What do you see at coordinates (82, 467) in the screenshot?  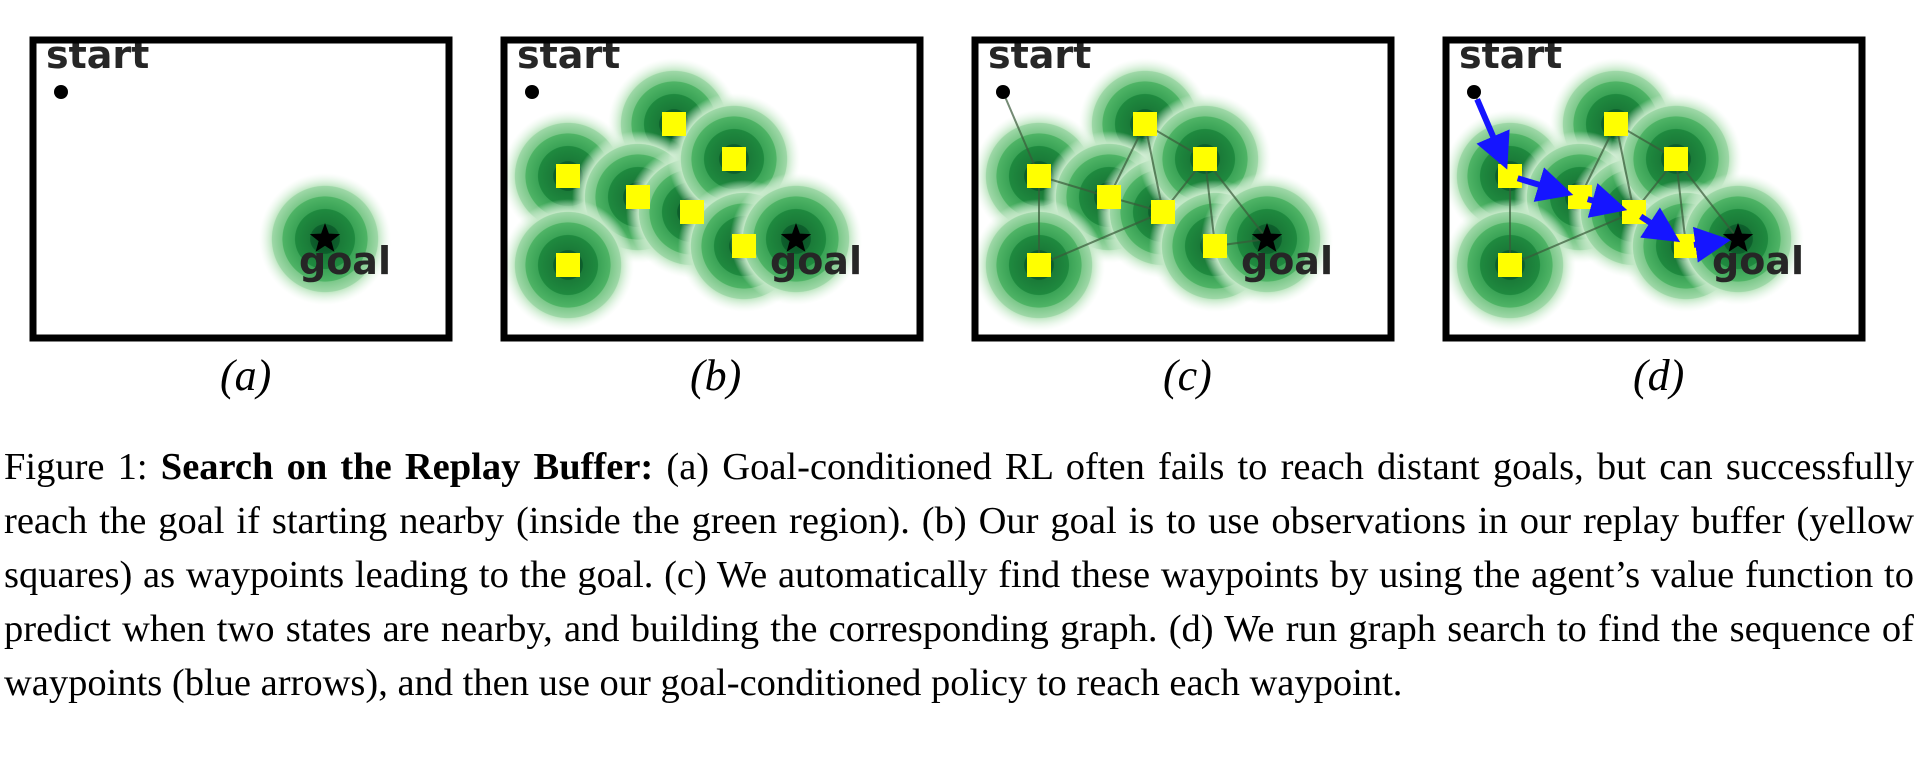 I see `caption-prefix: Figure 1:` at bounding box center [82, 467].